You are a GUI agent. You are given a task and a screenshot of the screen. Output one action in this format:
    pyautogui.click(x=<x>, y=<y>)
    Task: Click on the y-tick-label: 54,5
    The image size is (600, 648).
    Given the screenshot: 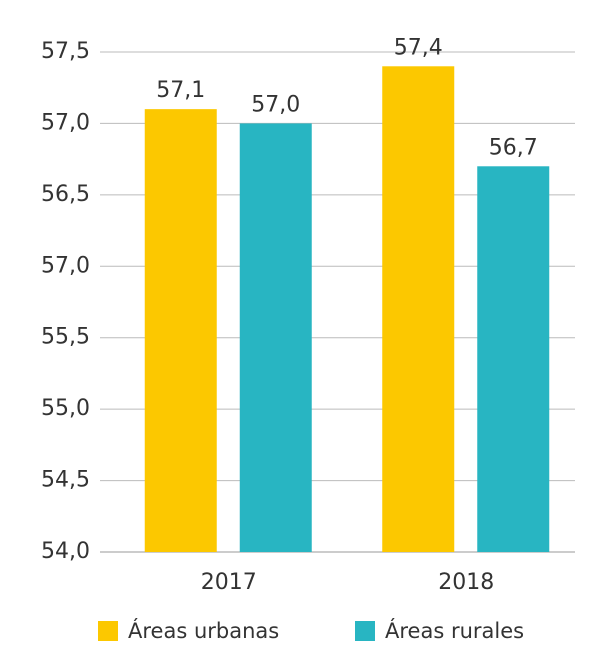 What is the action you would take?
    pyautogui.click(x=65, y=480)
    